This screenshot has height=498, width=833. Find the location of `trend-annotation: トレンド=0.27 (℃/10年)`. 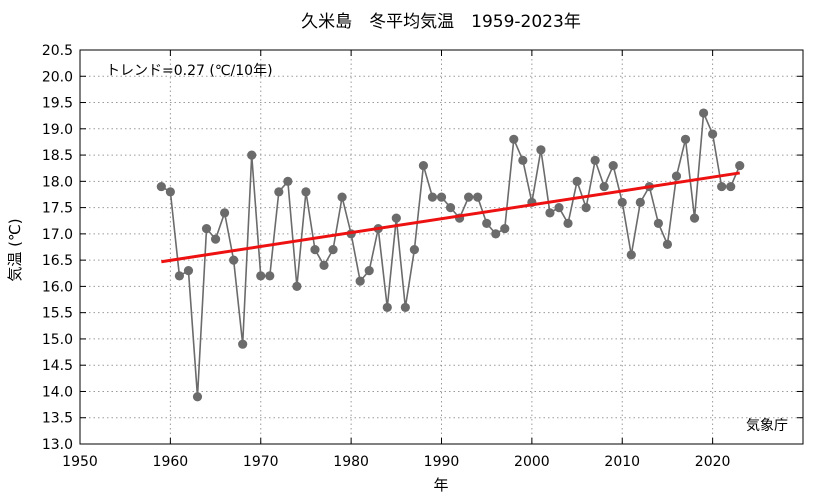

trend-annotation: トレンド=0.27 (℃/10年) is located at coordinates (189, 71).